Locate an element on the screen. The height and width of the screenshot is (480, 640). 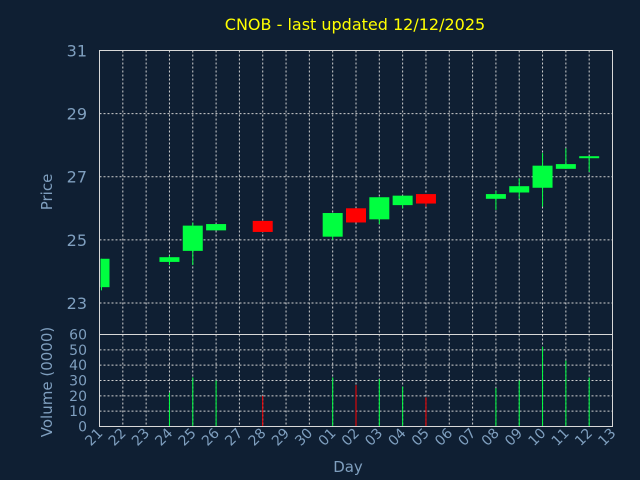
x-tick-label: 04 is located at coordinates (398, 437).